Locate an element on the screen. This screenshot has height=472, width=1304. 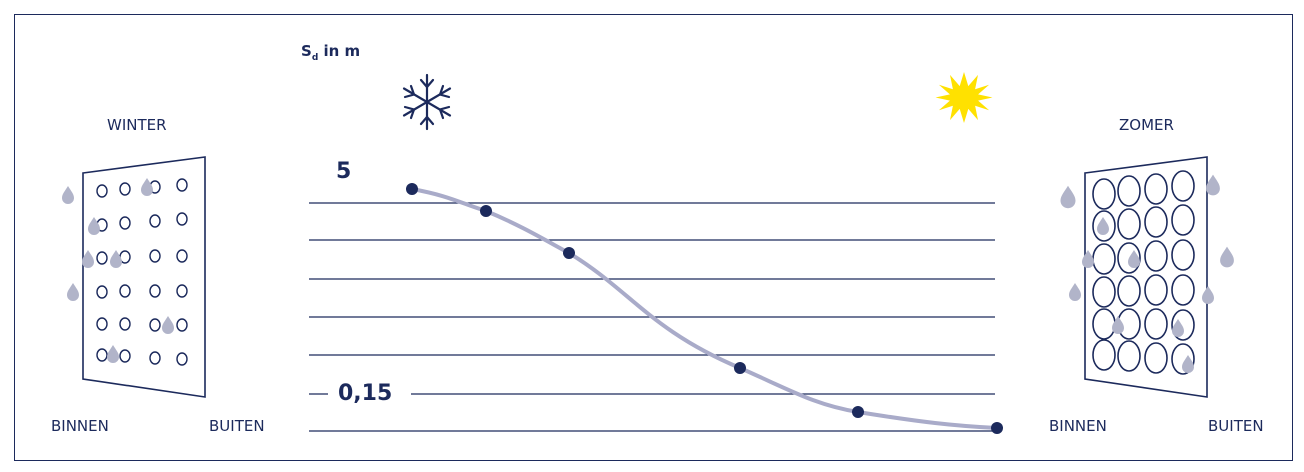
snowflake-icon is located at coordinates (427, 102).